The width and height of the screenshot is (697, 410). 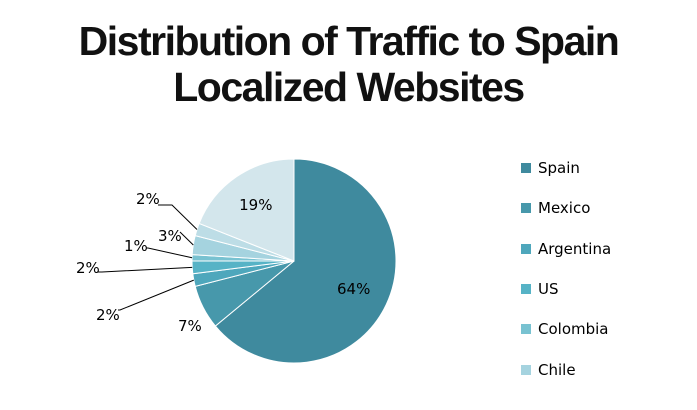 What do you see at coordinates (575, 248) in the screenshot?
I see `legend-label: Argentina` at bounding box center [575, 248].